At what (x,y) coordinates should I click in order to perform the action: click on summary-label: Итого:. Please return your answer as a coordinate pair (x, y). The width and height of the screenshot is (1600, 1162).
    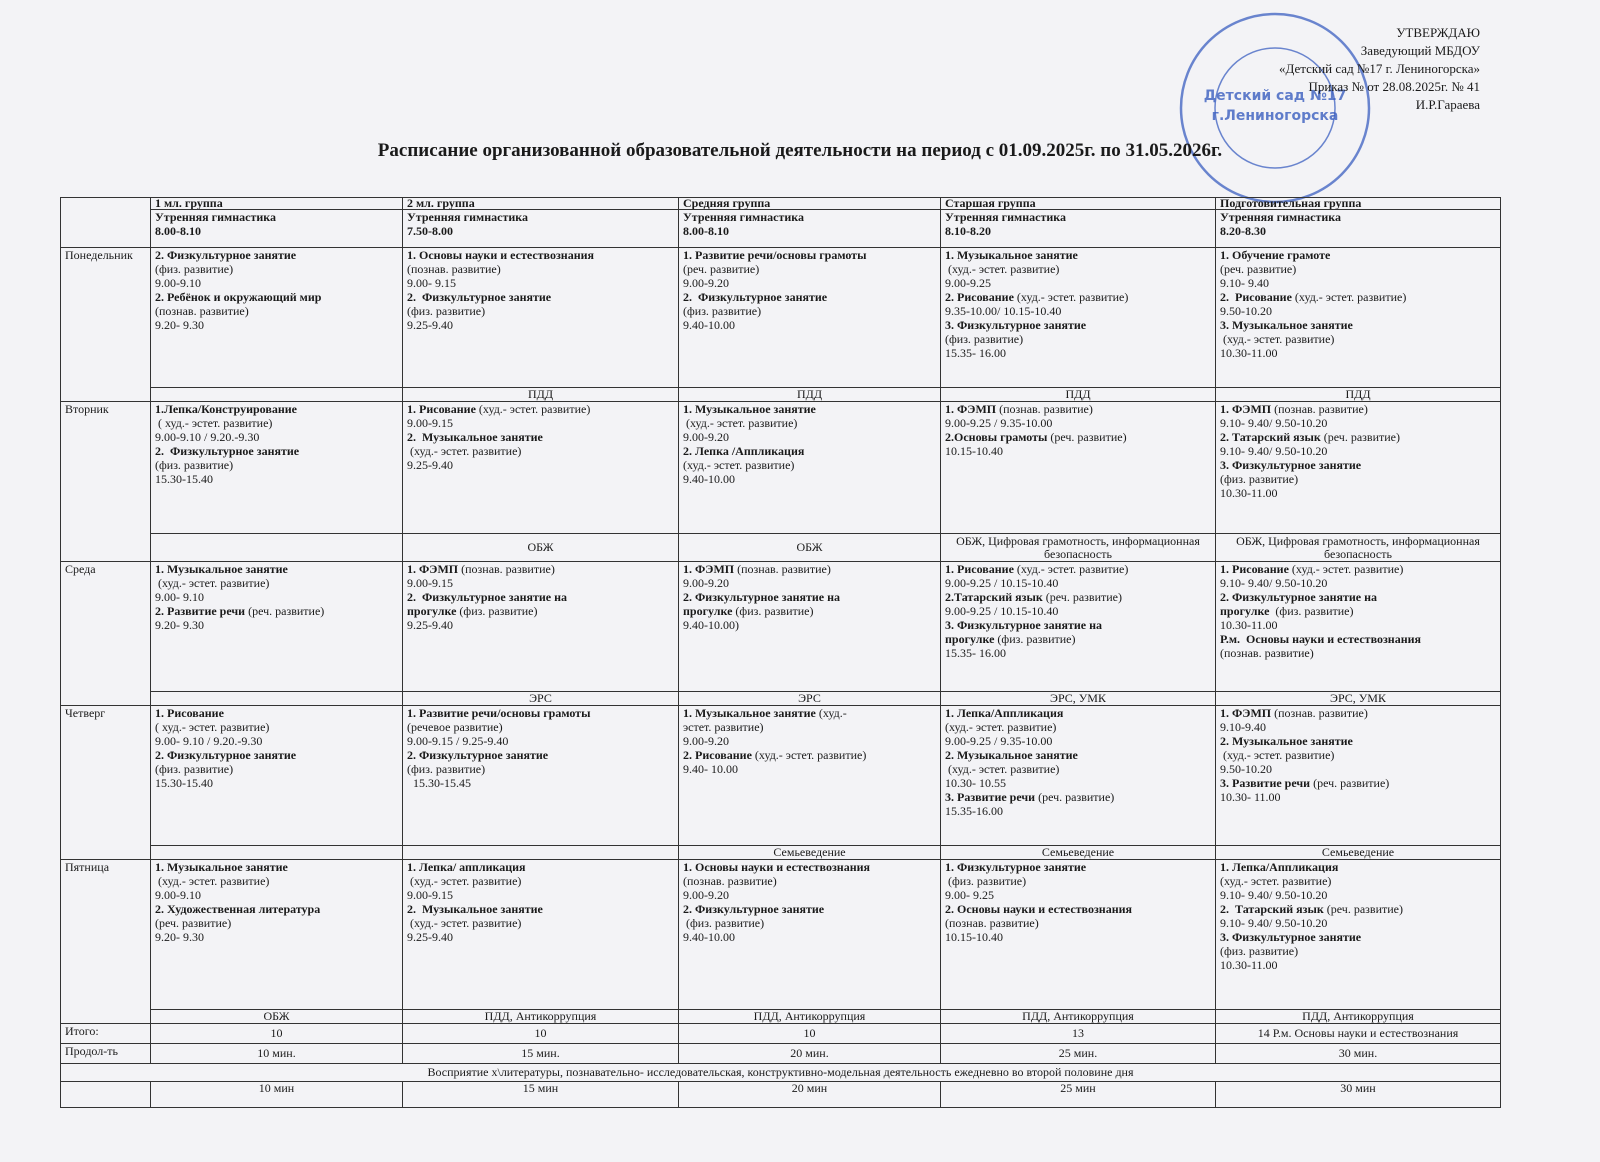
    Looking at the image, I should click on (105, 1033).